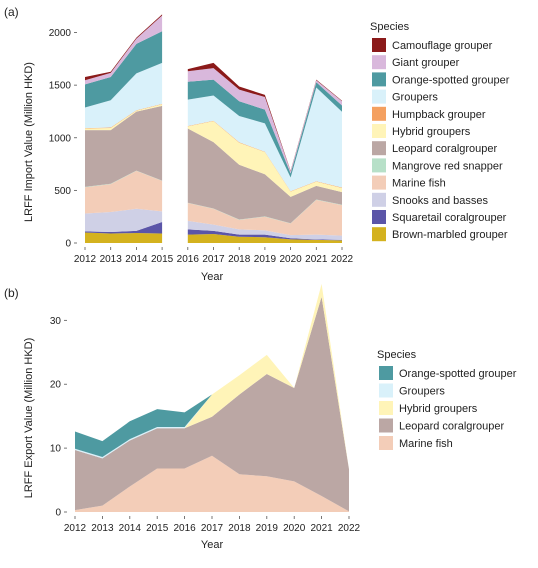 The height and width of the screenshot is (568, 538). I want to click on panel-b-y-axis-title: LRFF Export Value (Million HKD), so click(29, 418).